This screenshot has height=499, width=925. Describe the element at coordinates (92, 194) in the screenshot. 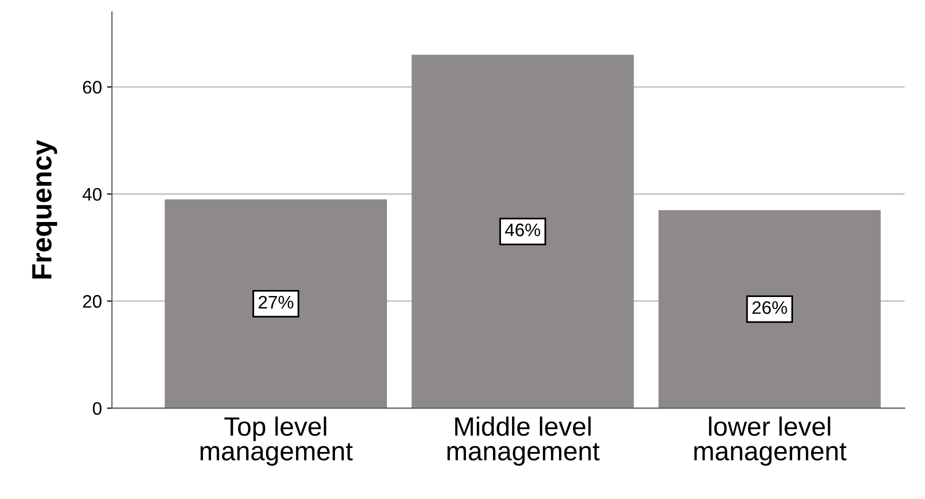

I see `y-tick-label: 40` at that location.